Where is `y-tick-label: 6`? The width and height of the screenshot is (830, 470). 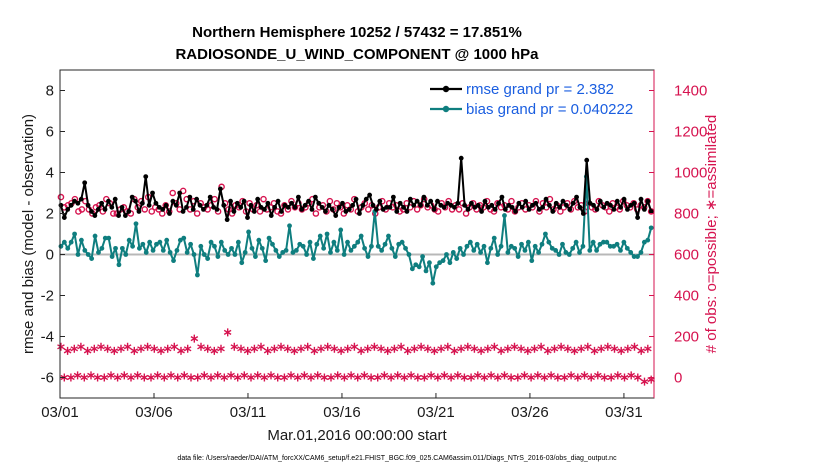
y-tick-label: 6 is located at coordinates (50, 132).